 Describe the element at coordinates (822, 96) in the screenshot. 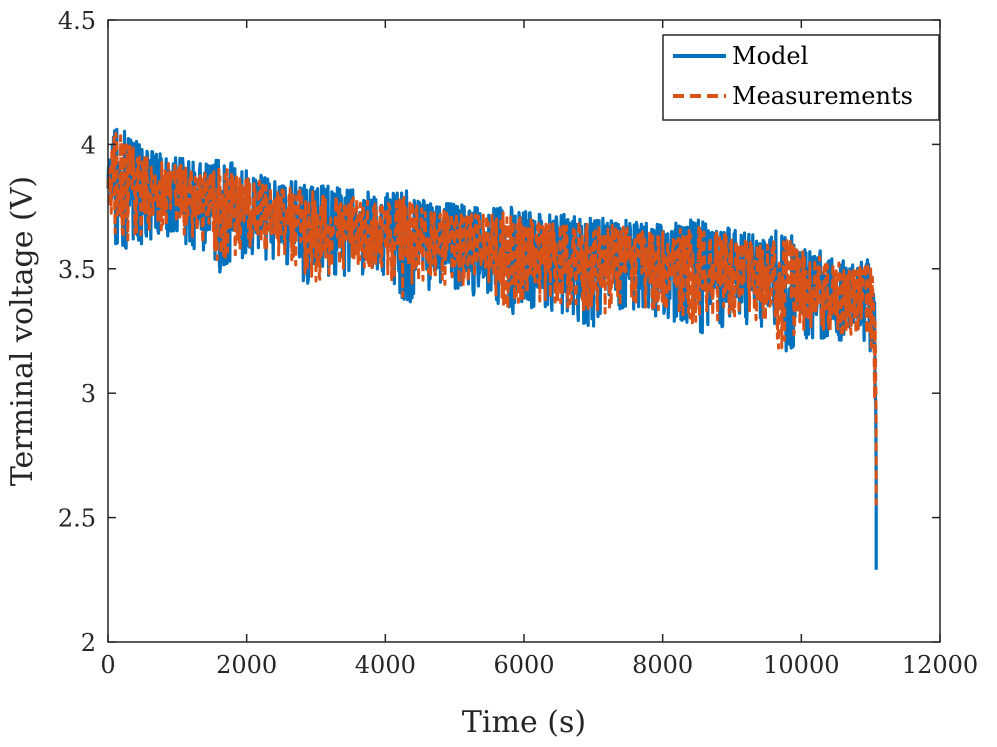

I see `legend-label-measurements: Measurements` at that location.